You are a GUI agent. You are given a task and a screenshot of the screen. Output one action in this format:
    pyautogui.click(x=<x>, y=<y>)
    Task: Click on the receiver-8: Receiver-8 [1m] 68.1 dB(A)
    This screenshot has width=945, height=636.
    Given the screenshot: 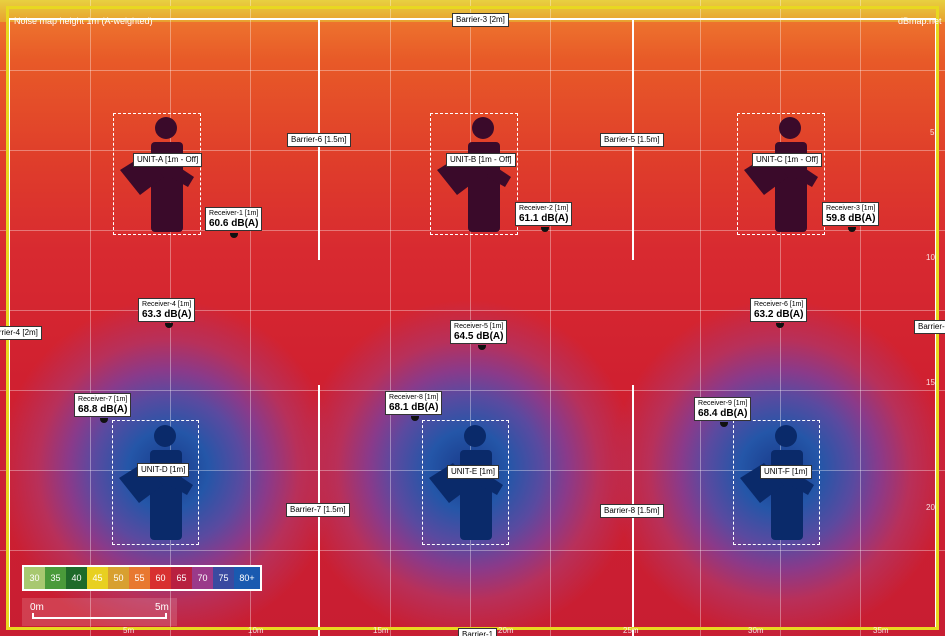 What is the action you would take?
    pyautogui.click(x=414, y=403)
    